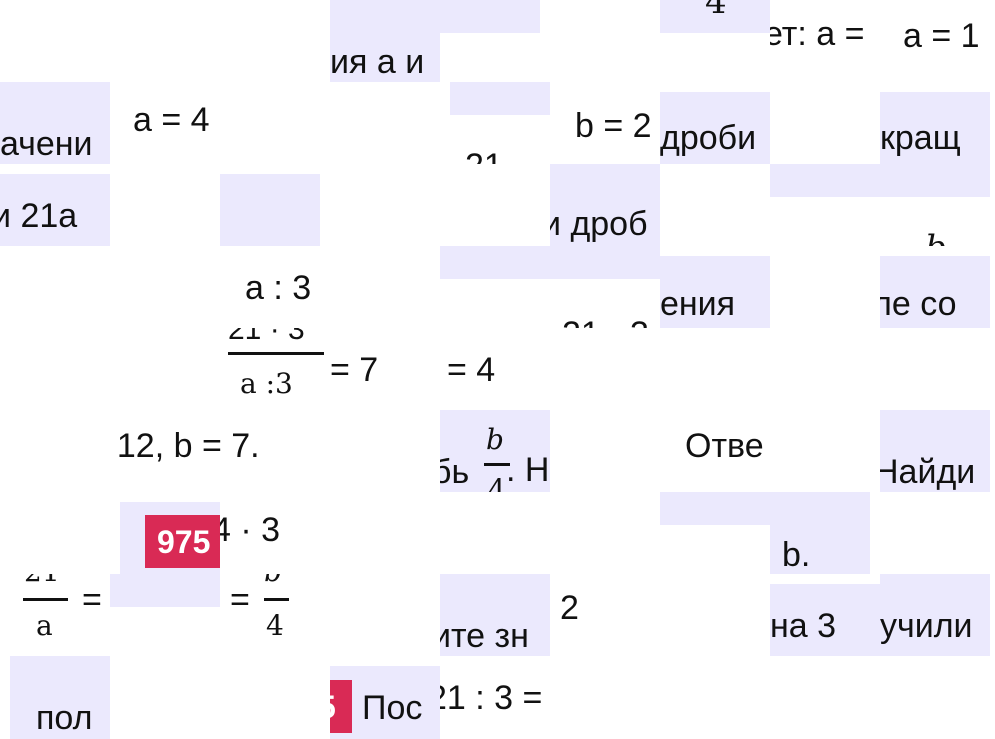 The width and height of the screenshot is (995, 739). I want to click on fraction: 21 a =, so click(55, 615).